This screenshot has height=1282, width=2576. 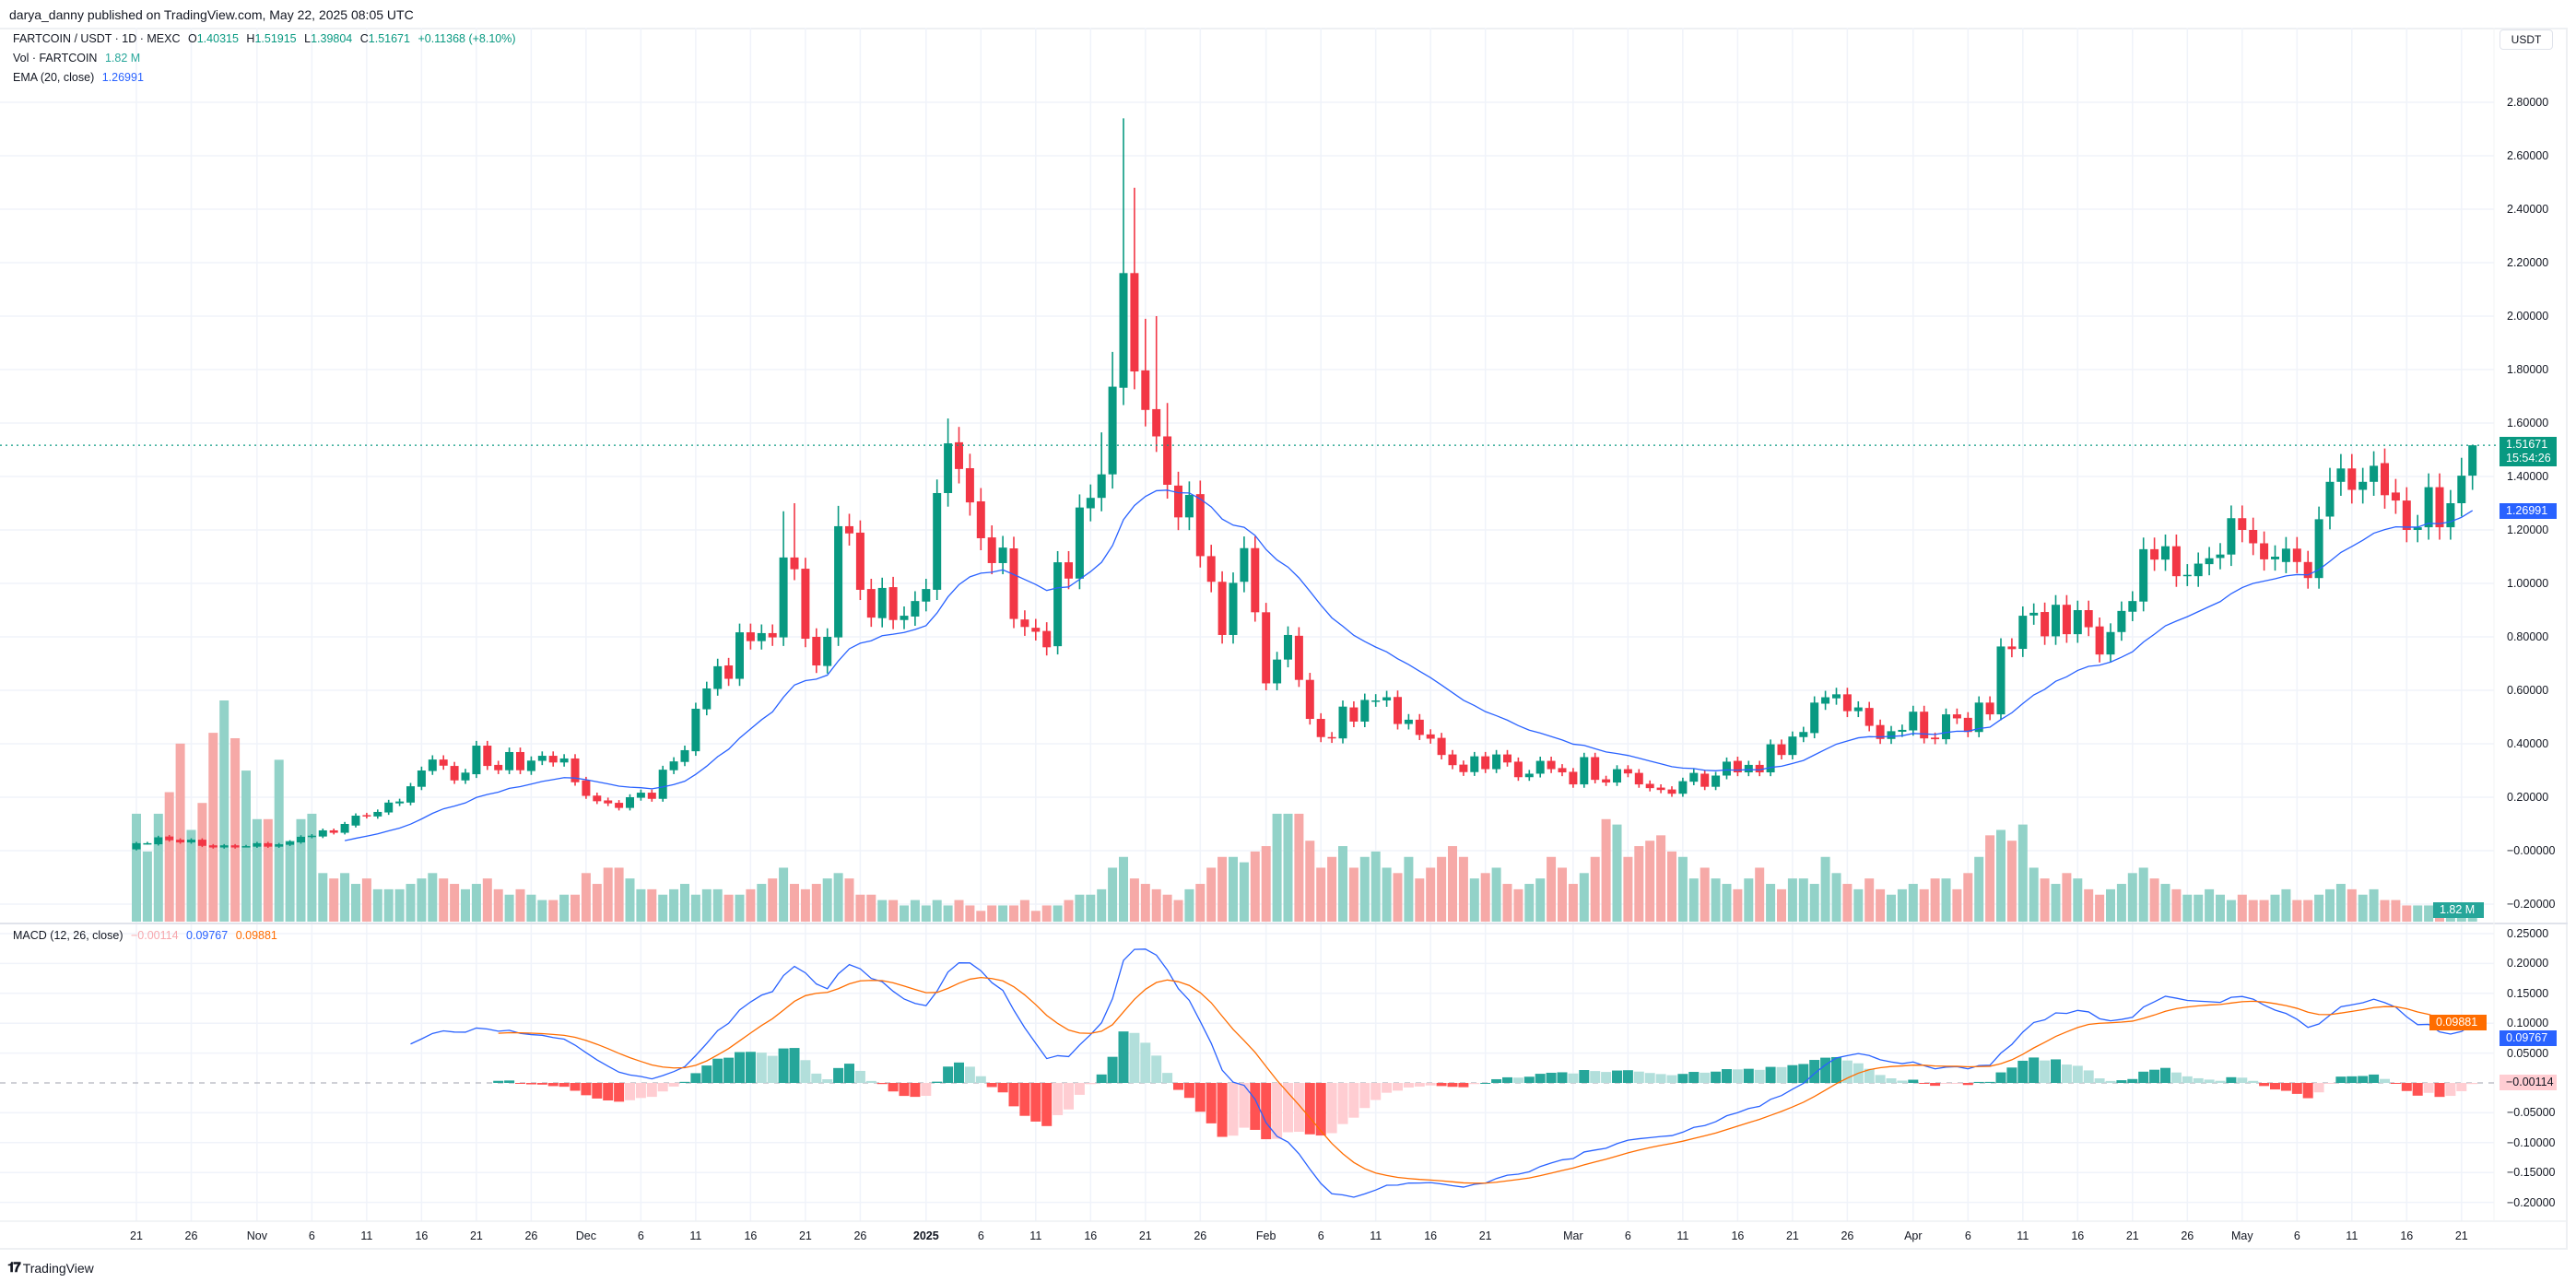 I want to click on brand-name: TradingView, so click(x=58, y=1268).